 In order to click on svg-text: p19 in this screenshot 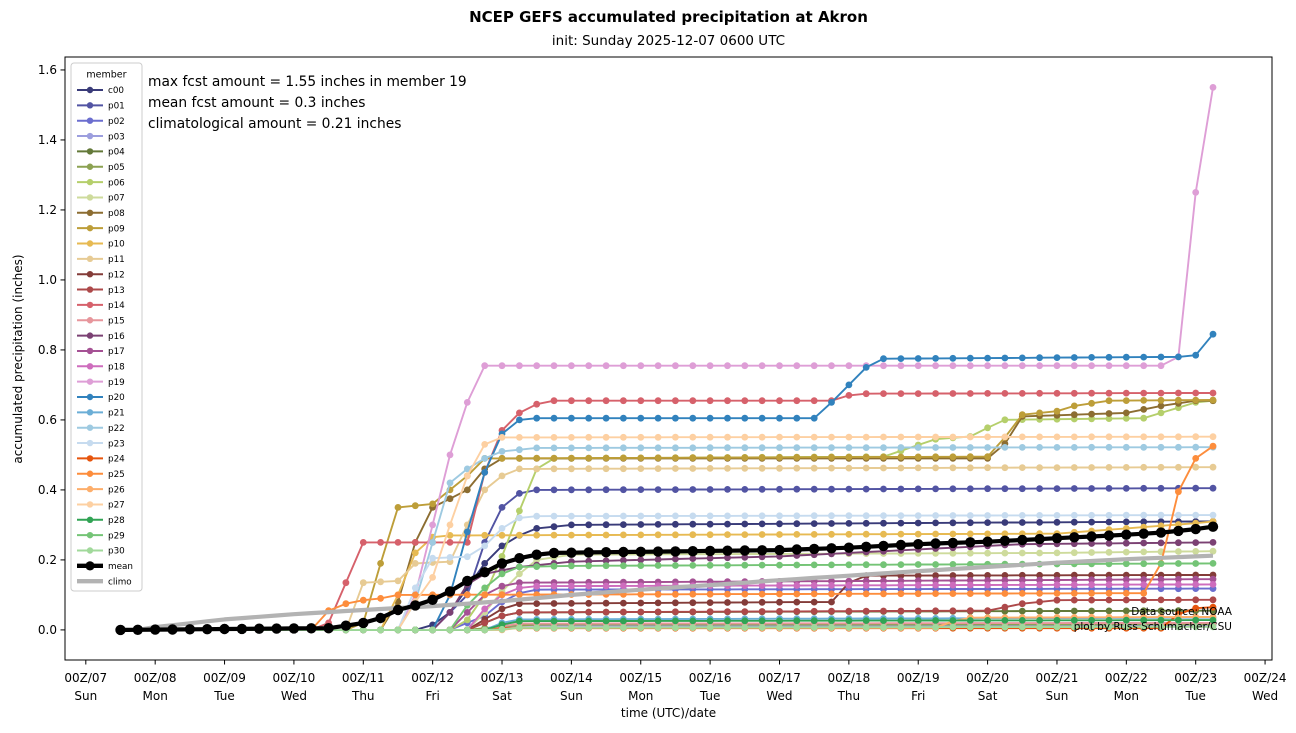, I will do `click(116, 383)`.